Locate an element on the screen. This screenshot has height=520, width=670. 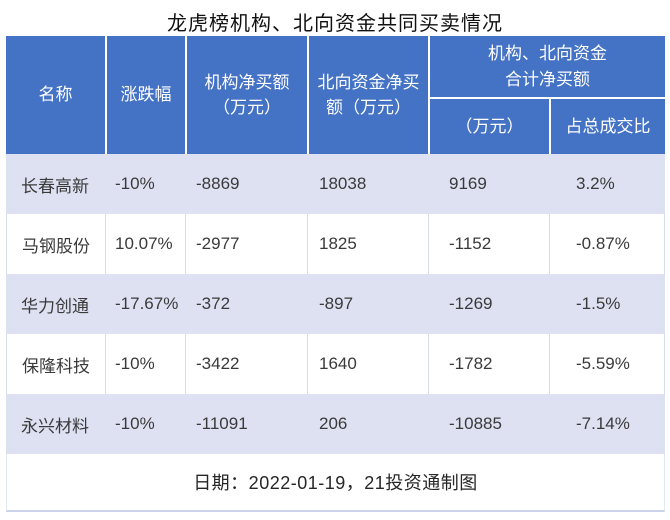
col-header-institution-net-buy: 机构净买额 （万元） is located at coordinates (247, 95).